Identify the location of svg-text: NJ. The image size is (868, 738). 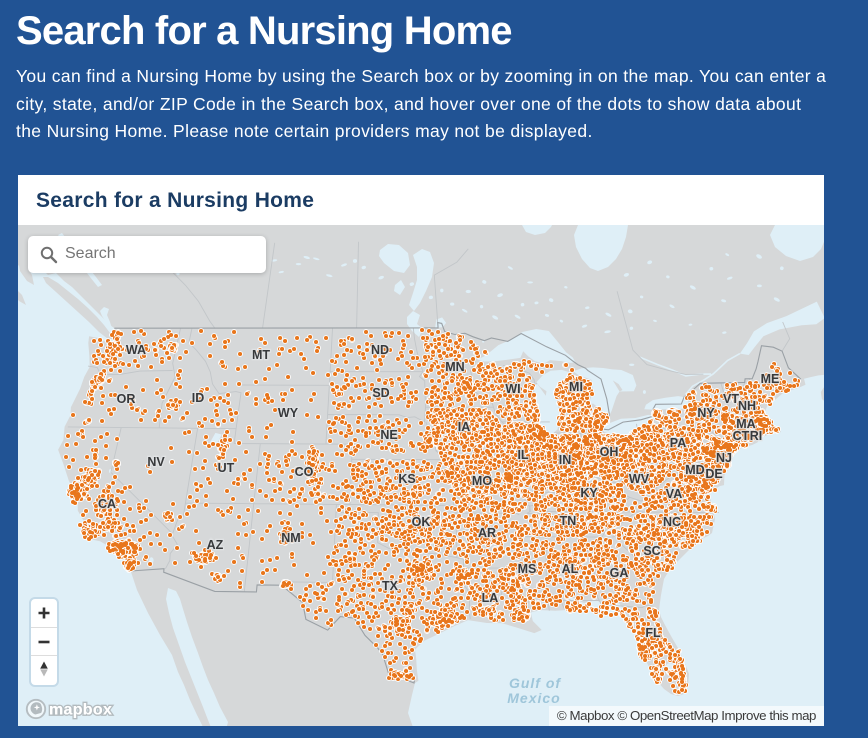
(724, 458).